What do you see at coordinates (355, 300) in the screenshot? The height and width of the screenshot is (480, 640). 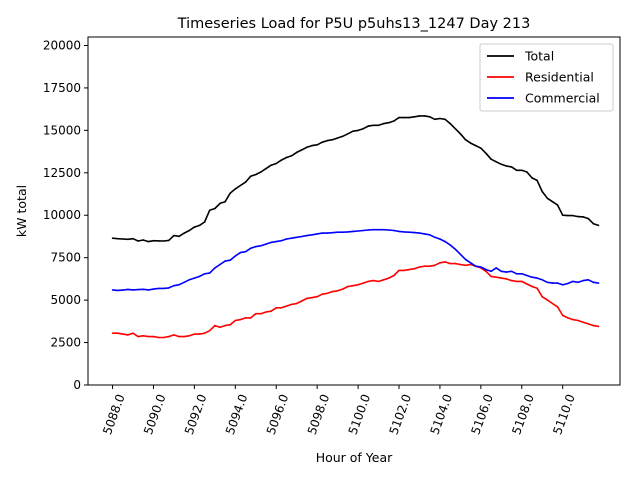 I see `series-residential` at bounding box center [355, 300].